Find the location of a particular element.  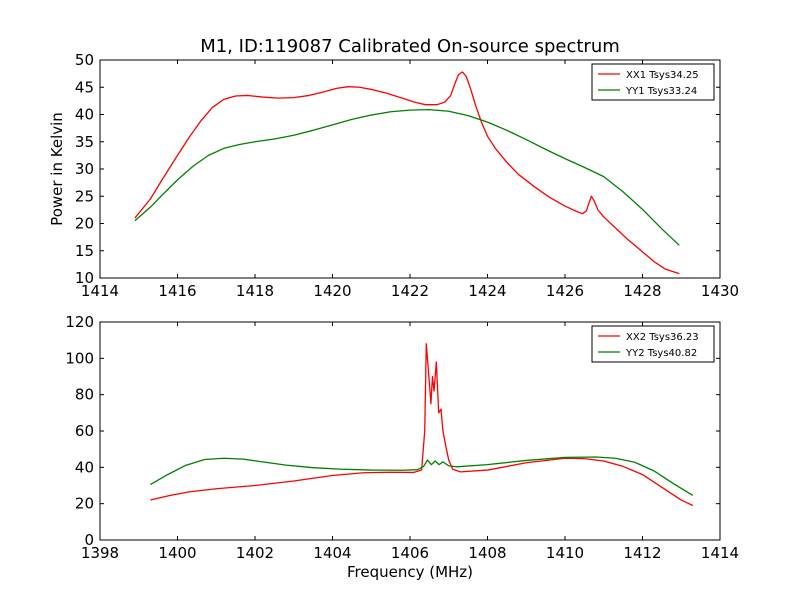

x-tick-label: 1420 is located at coordinates (332, 291).